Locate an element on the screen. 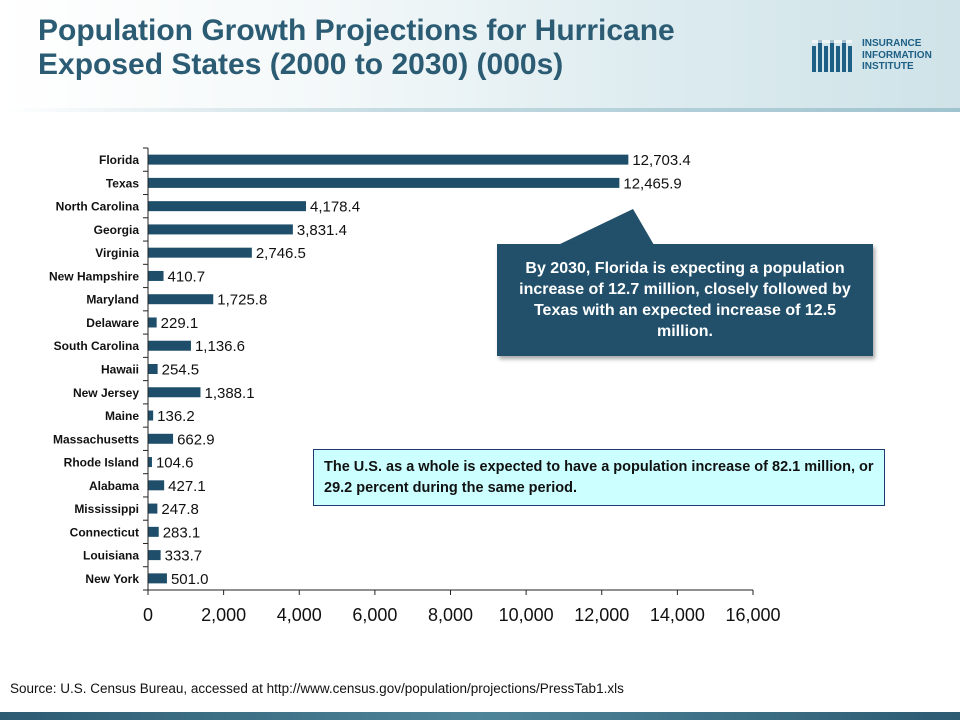 The image size is (960, 720). value-label: 12,703.4 is located at coordinates (661, 160).